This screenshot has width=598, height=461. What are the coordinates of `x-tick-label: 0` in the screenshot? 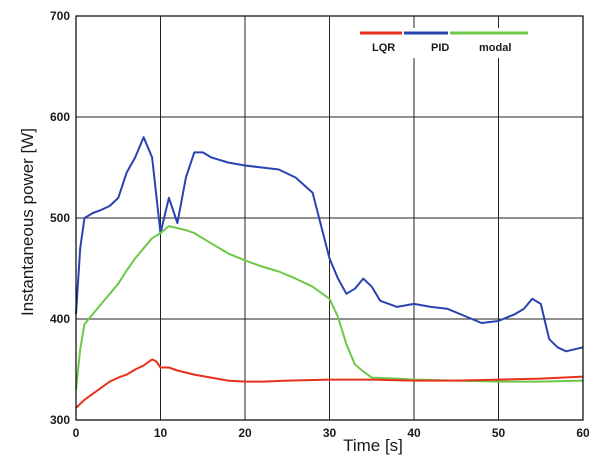 It's located at (76, 433).